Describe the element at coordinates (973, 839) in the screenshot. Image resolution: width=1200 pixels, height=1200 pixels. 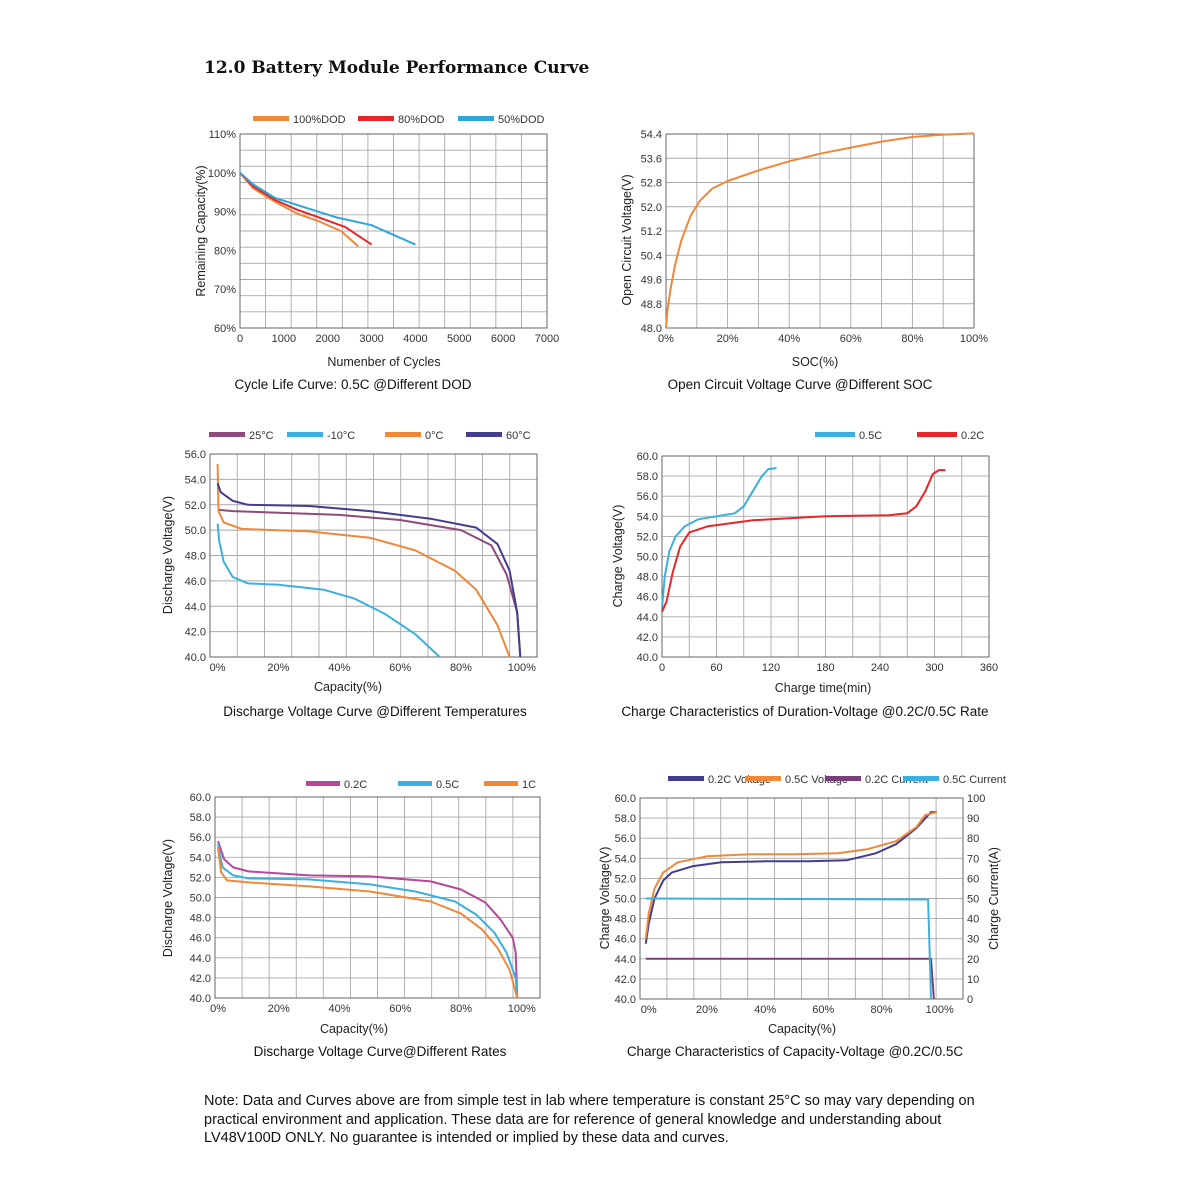
I see `y2-tick-label: 80` at that location.